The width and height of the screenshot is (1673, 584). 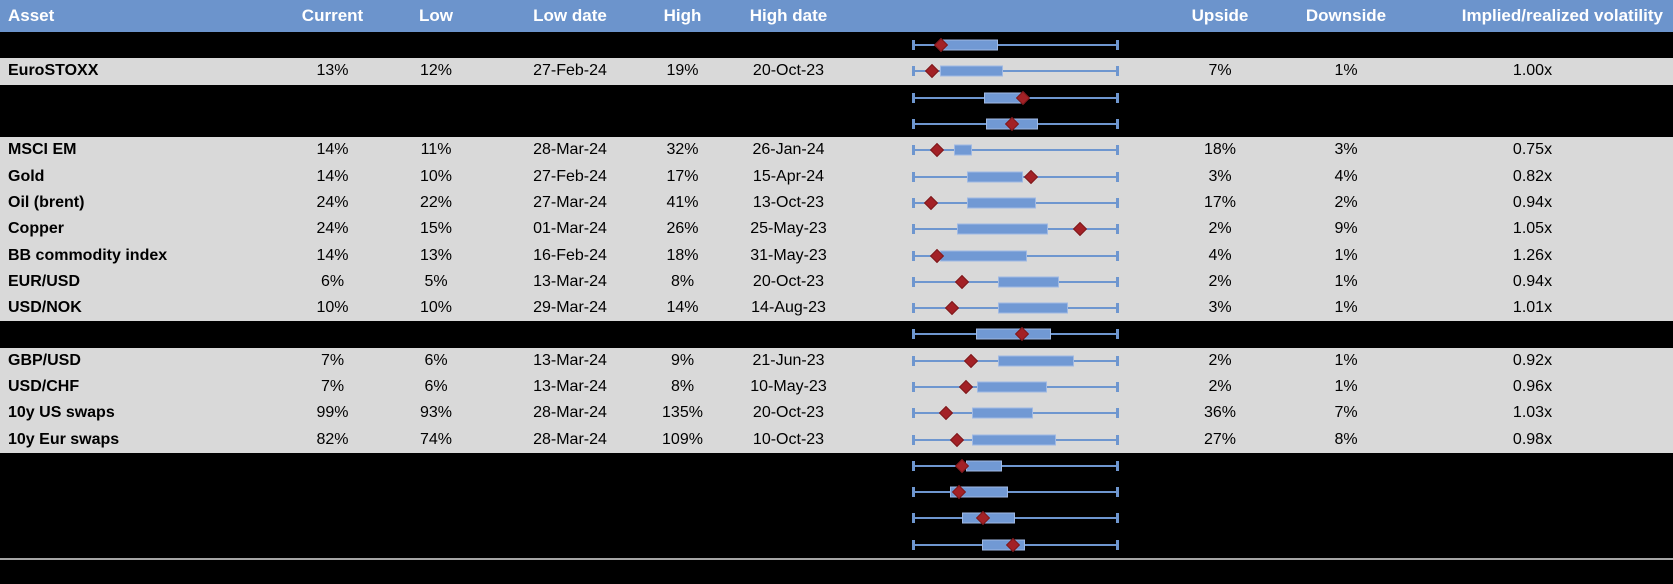 What do you see at coordinates (788, 150) in the screenshot?
I see `high-date-cell: 26-Jan-24` at bounding box center [788, 150].